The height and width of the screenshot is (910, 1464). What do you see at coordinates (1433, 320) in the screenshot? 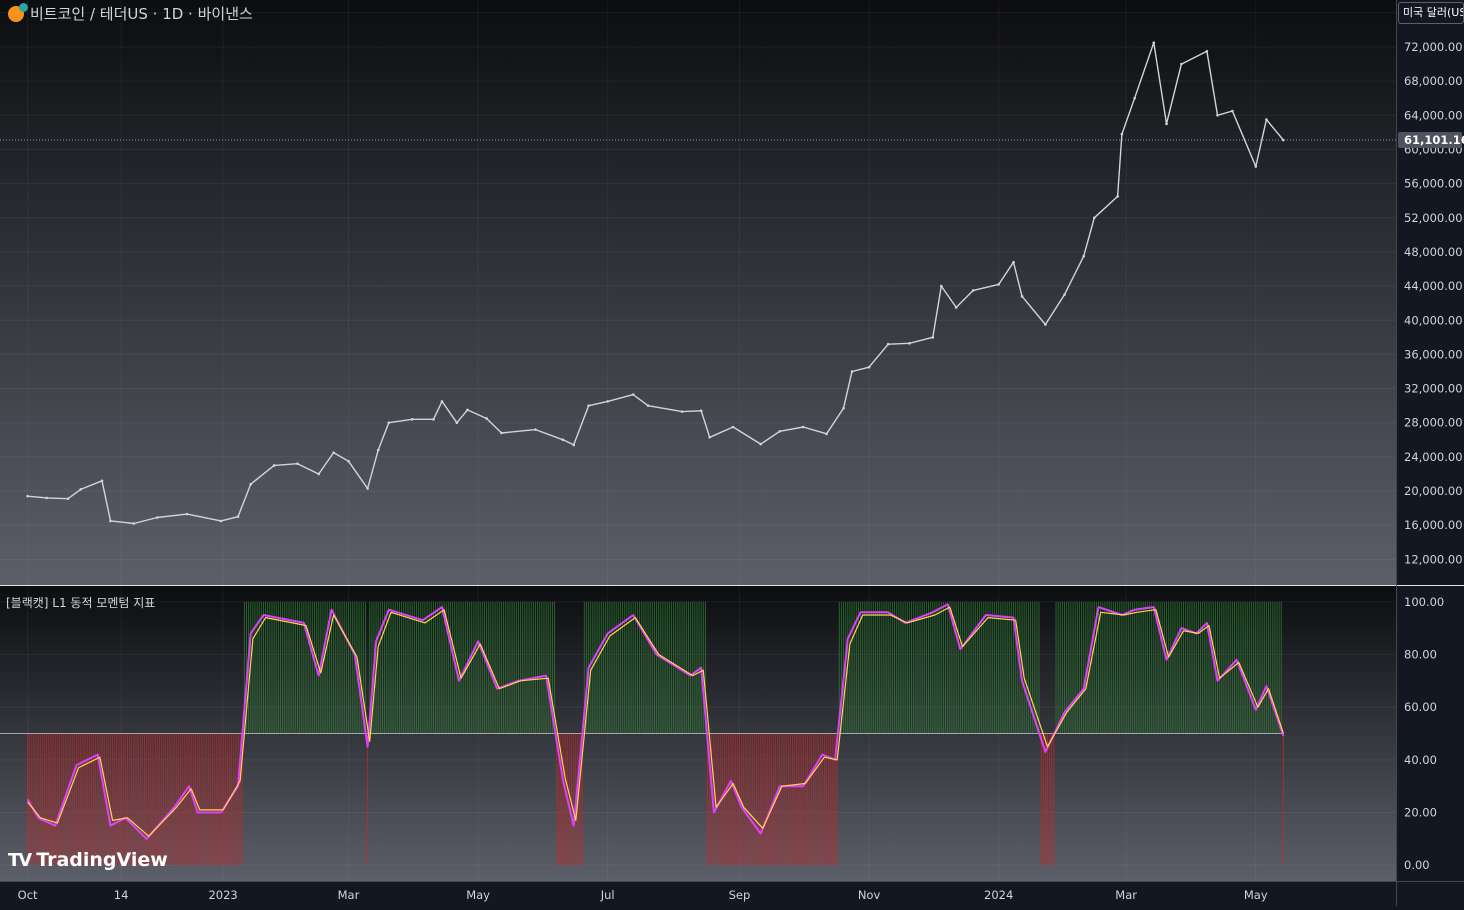
I see `price-tick-label: 40,000.00` at bounding box center [1433, 320].